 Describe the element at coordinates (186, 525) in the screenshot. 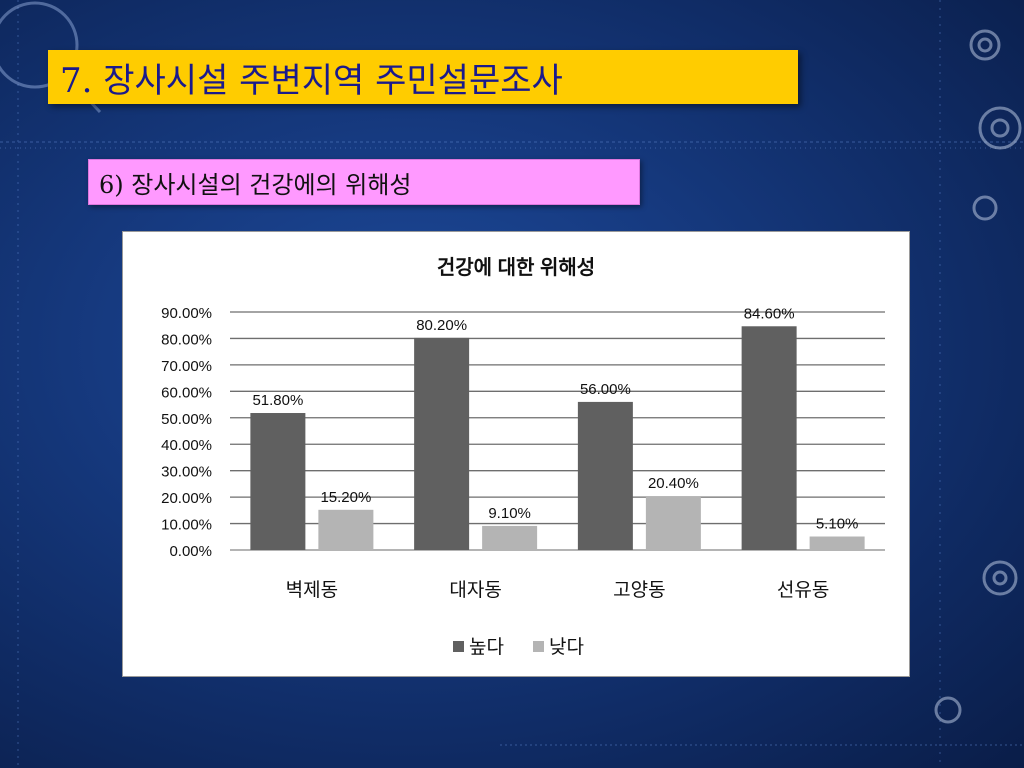

I see `y-tick-label: 10.00%` at that location.